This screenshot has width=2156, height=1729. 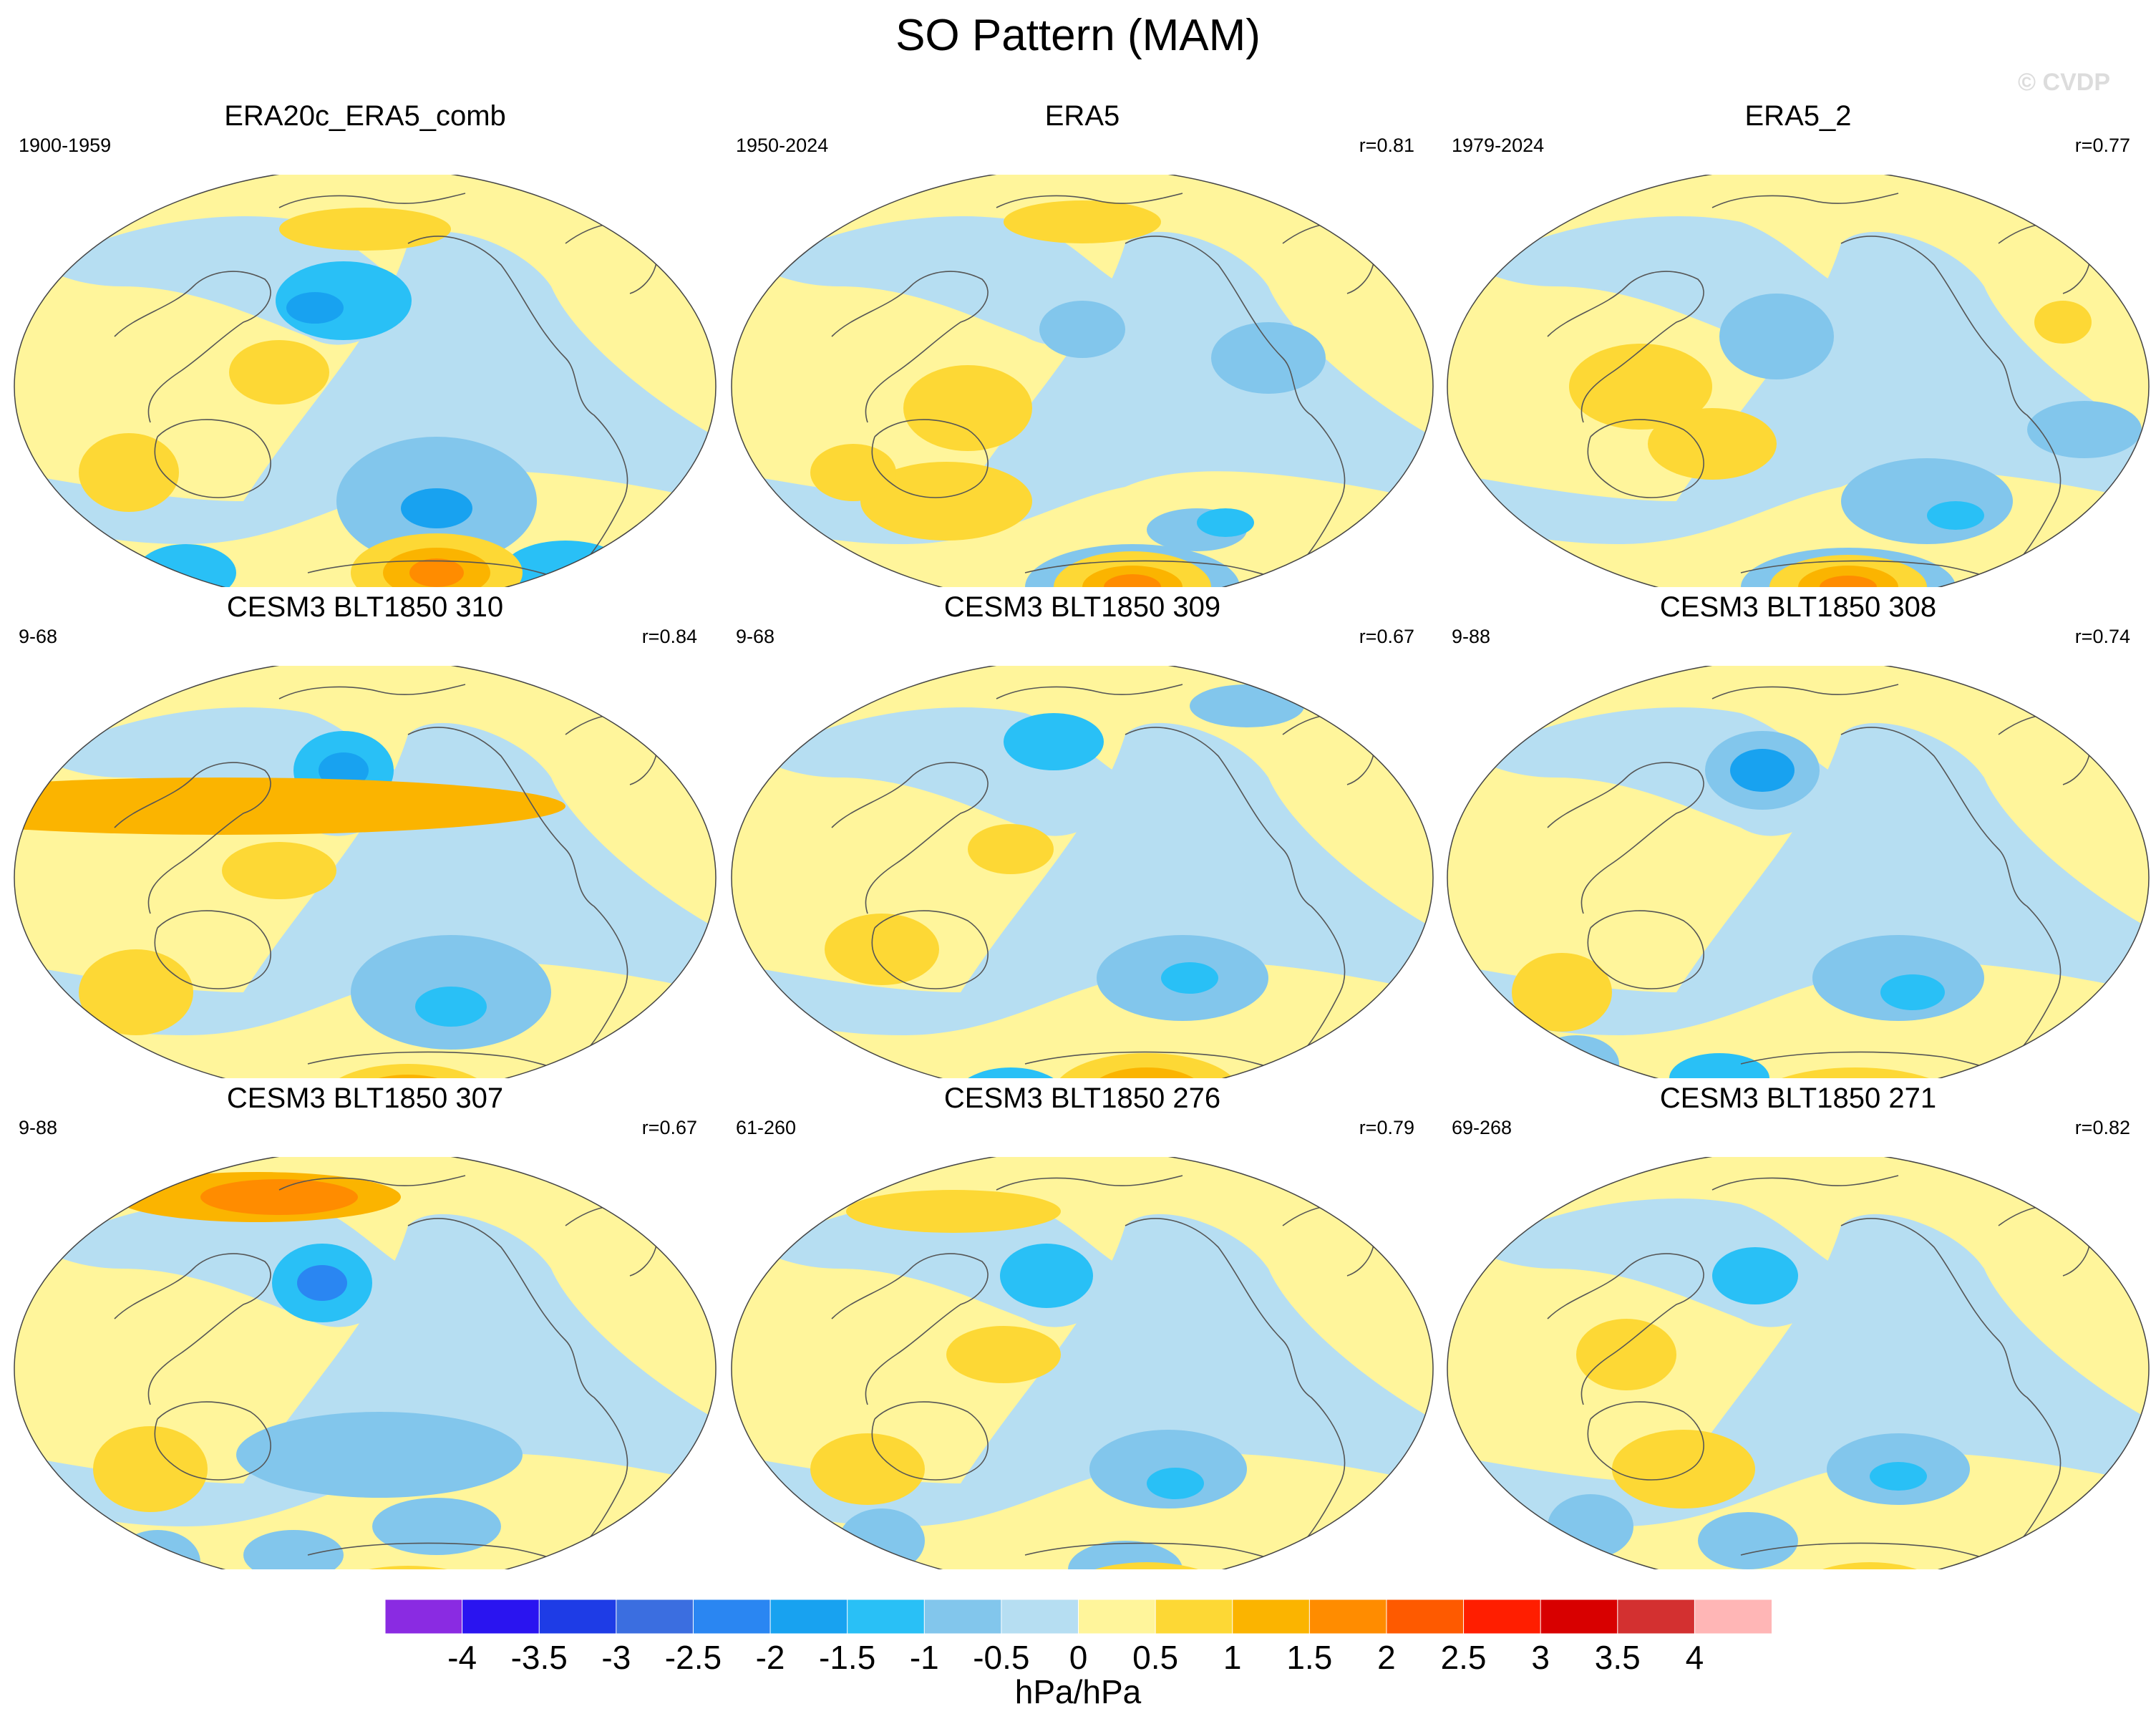 What do you see at coordinates (365, 1098) in the screenshot?
I see `panel-title: CESM3 BLT1850 307` at bounding box center [365, 1098].